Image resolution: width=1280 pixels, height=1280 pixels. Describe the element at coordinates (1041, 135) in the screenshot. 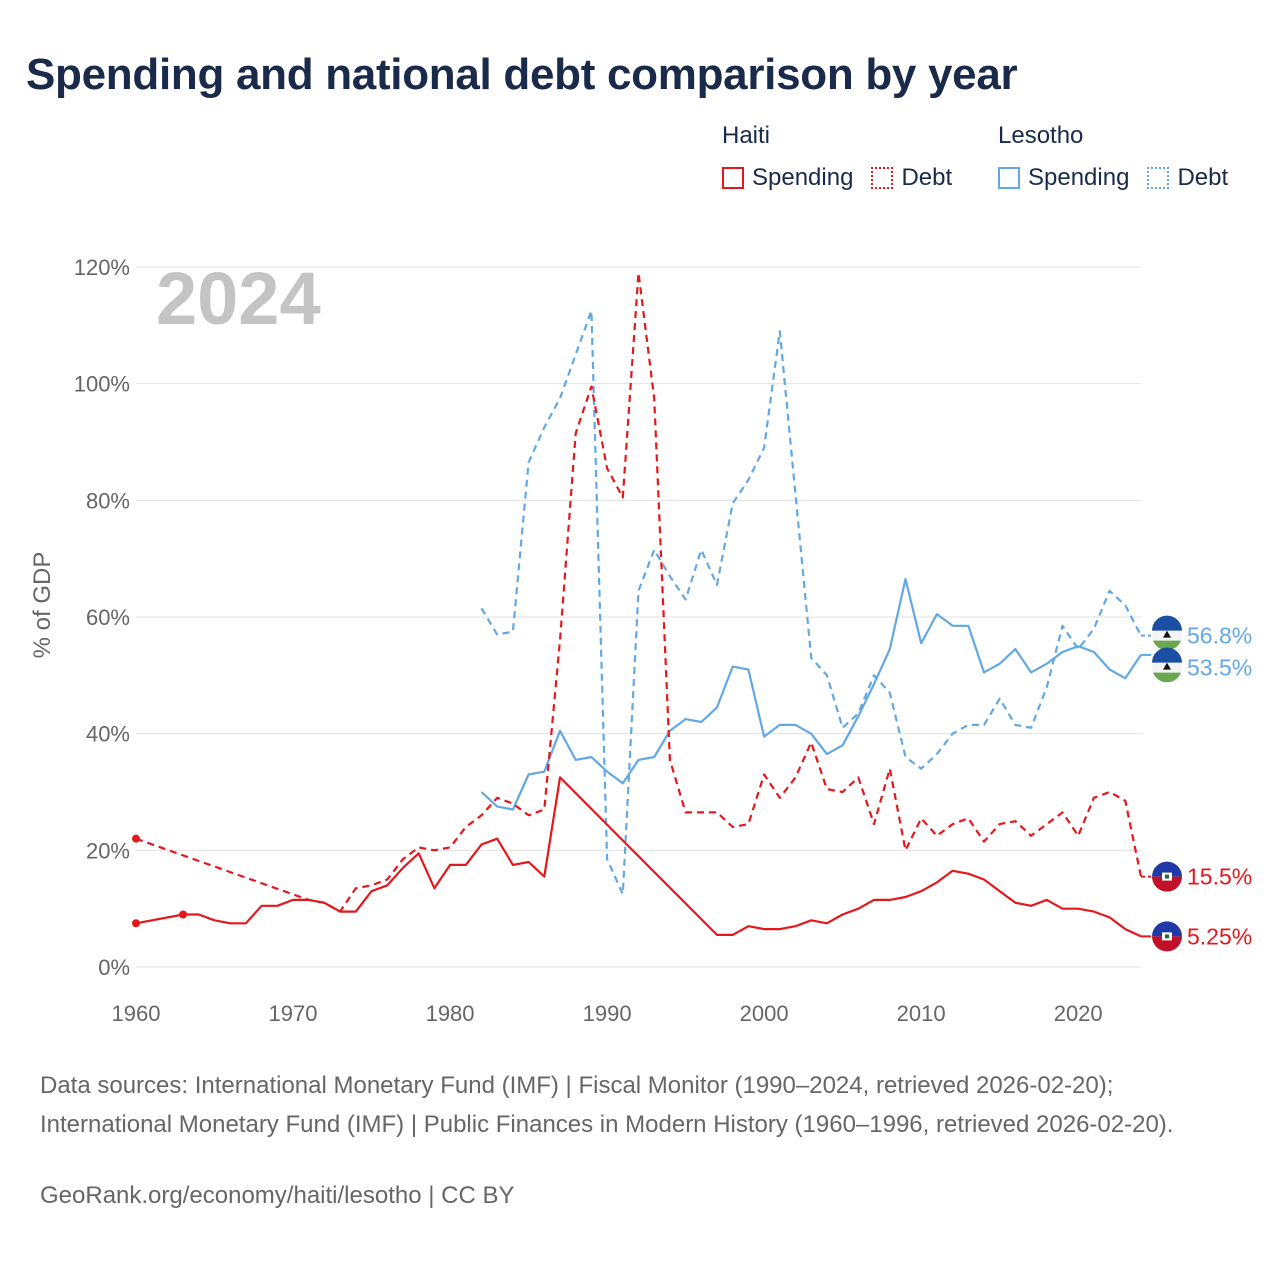

I see `legend-country-lesotho: Lesotho` at that location.